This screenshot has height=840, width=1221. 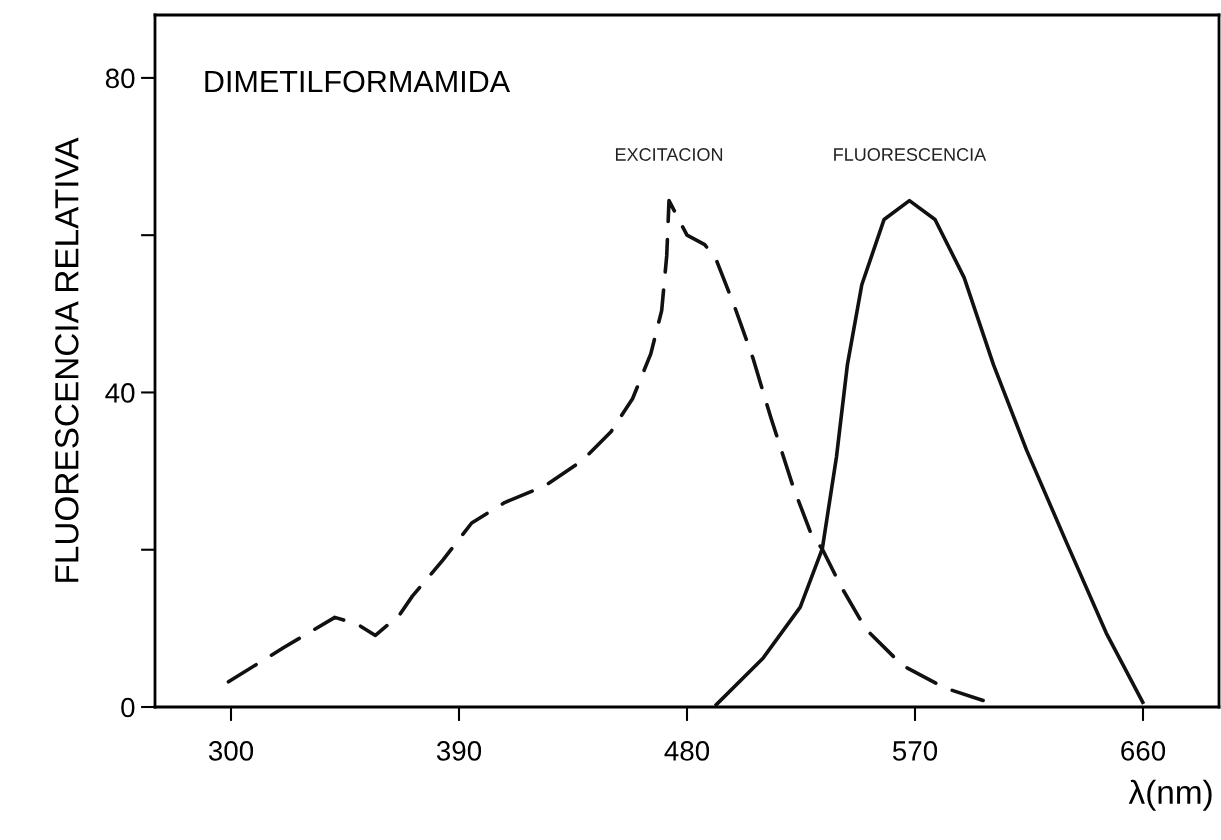 What do you see at coordinates (1143, 751) in the screenshot?
I see `x-tick-label: 660` at bounding box center [1143, 751].